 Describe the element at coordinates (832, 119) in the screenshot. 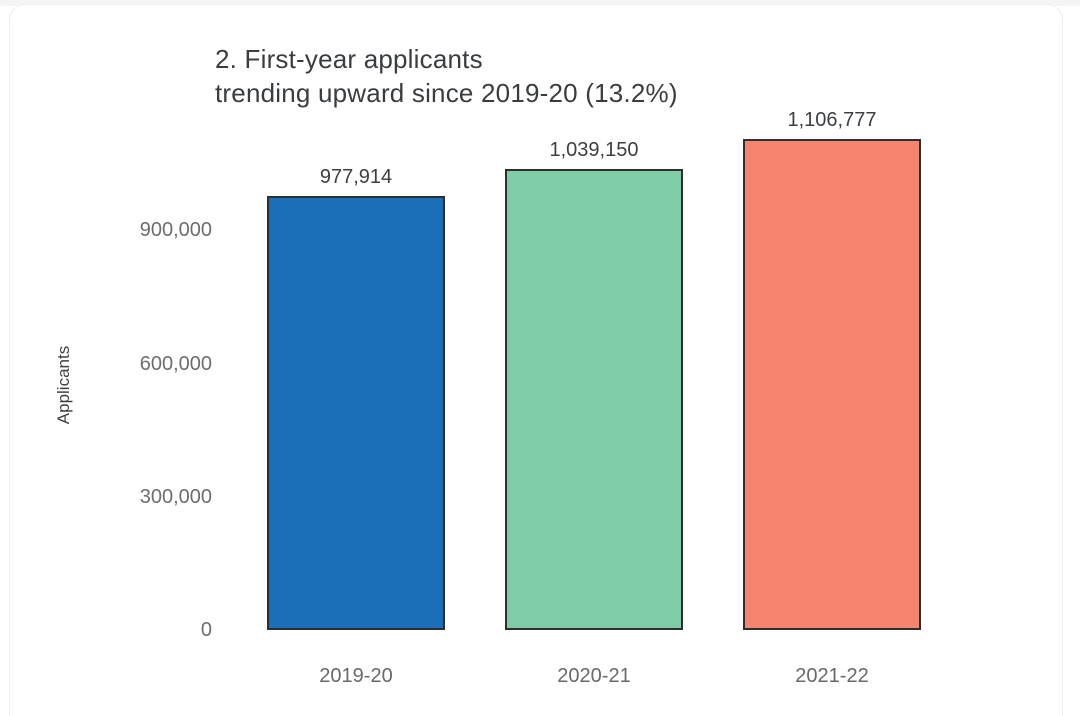

I see `bar-value-label: 1,106,777` at that location.